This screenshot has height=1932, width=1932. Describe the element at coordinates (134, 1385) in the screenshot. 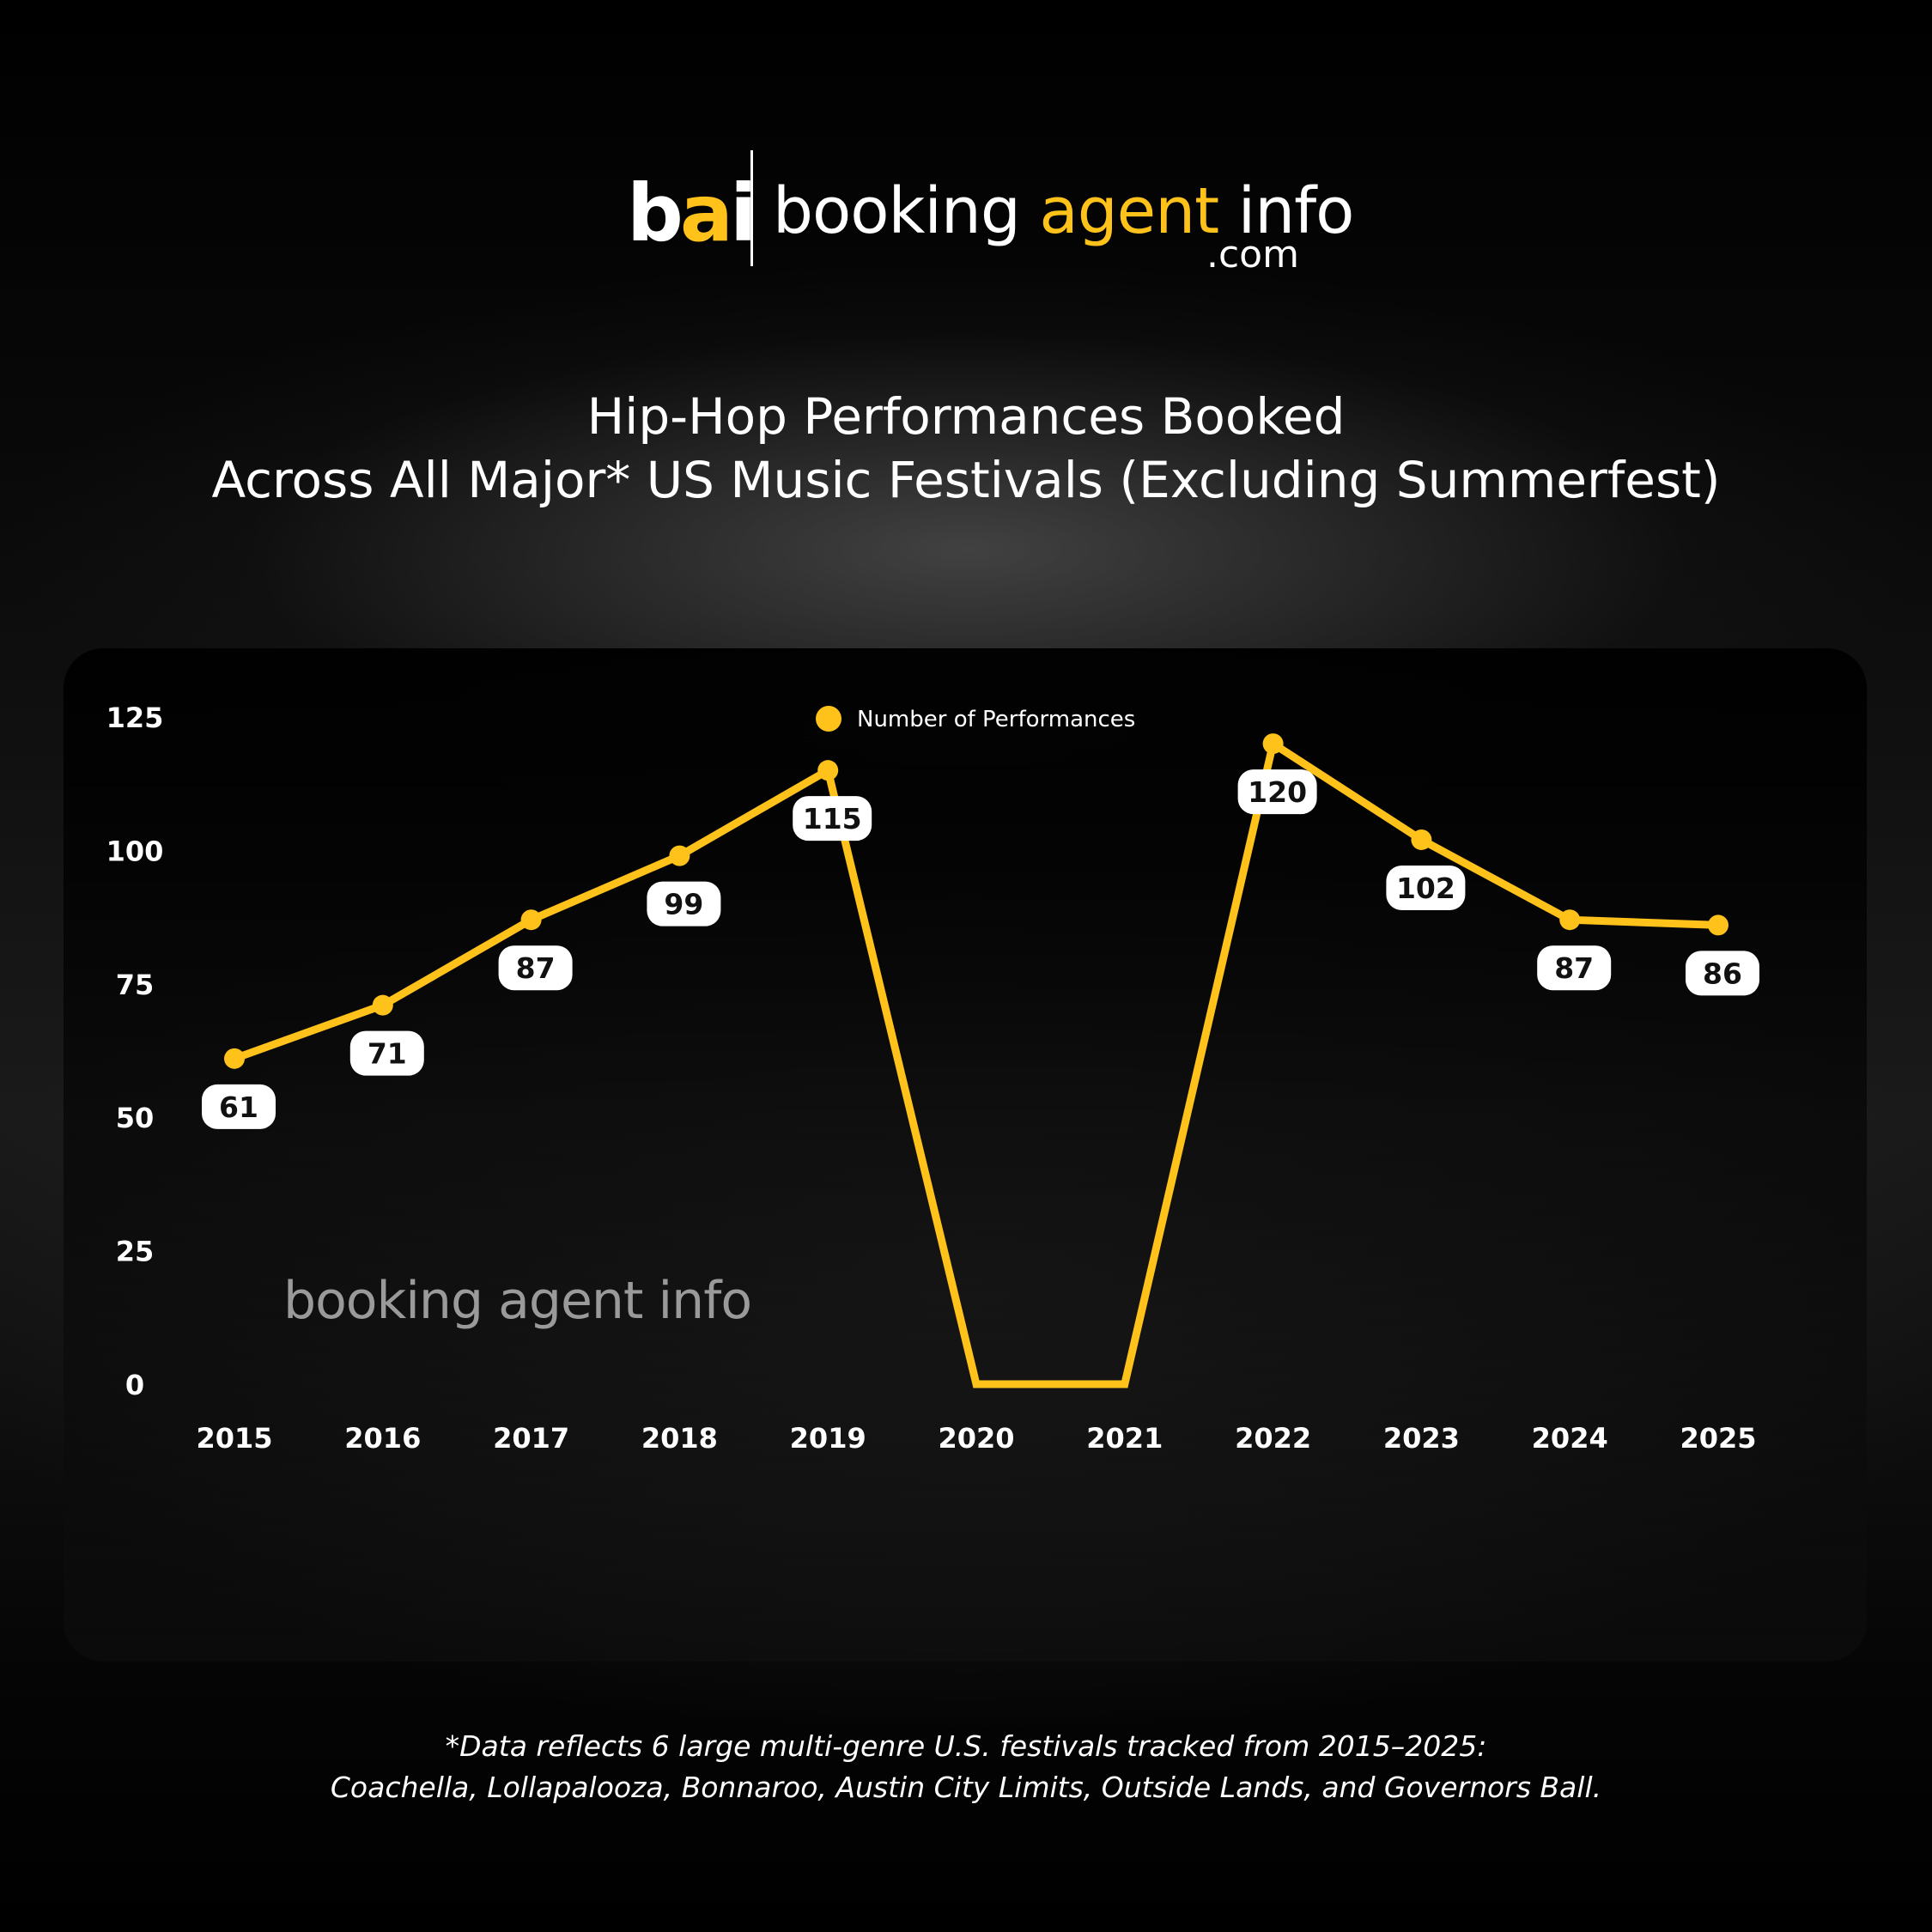

I see `y-tick-label: 0` at that location.